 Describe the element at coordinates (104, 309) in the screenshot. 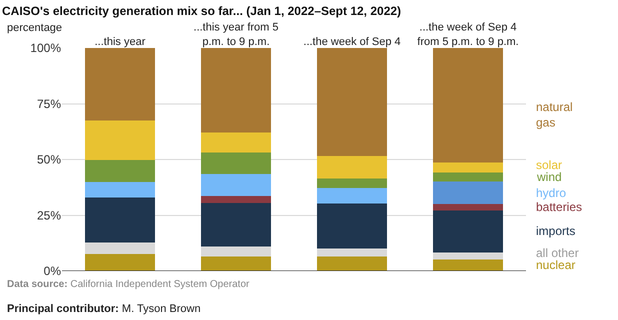

I see `text: Principal contributor: M. Tyson Brown` at that location.